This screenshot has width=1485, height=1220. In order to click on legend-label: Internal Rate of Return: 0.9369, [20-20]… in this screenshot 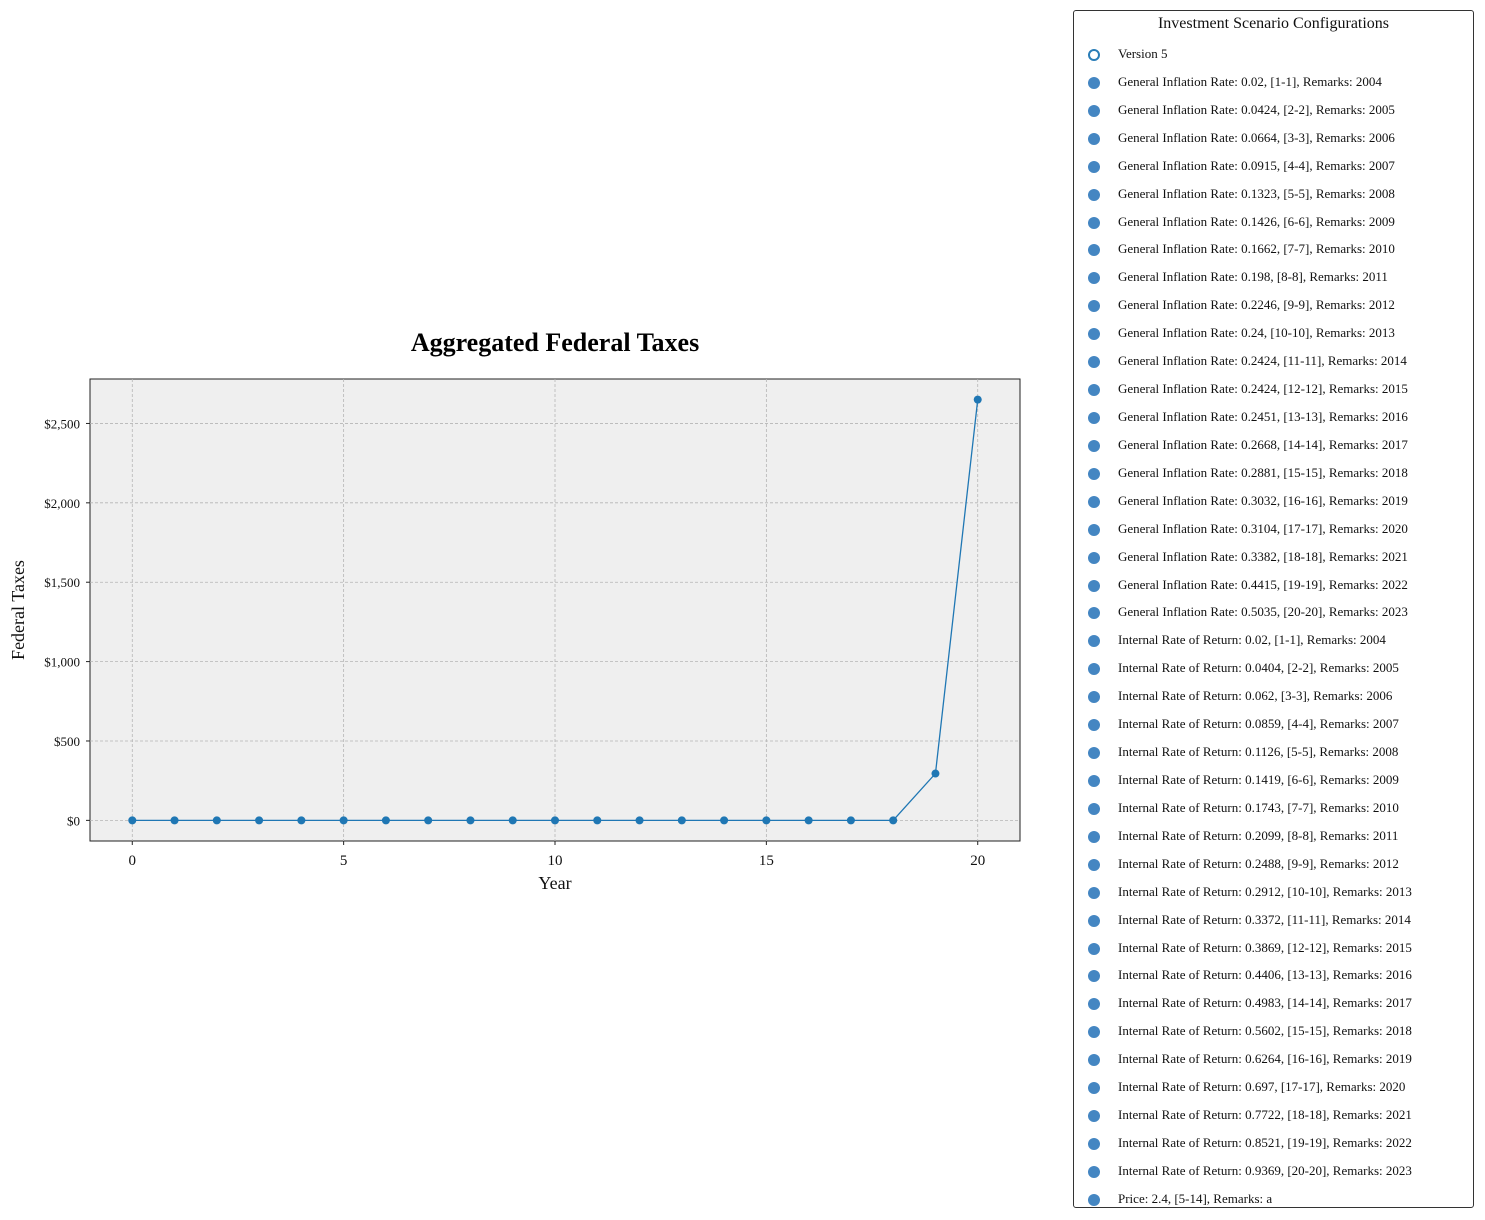, I will do `click(1265, 1170)`.